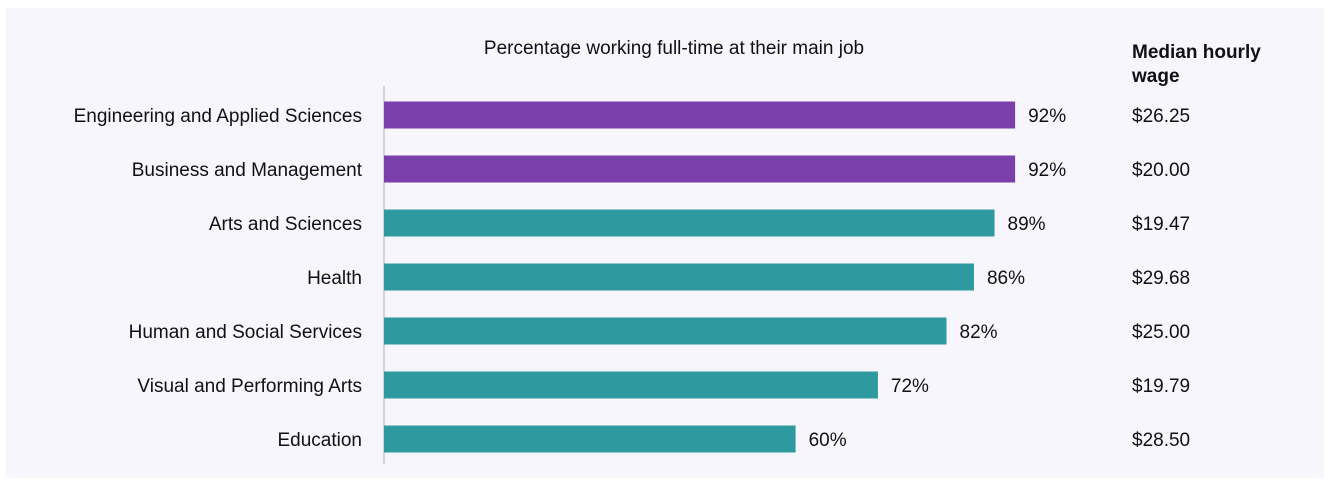 This screenshot has width=1330, height=484. I want to click on category-label: Business and Management, so click(247, 170).